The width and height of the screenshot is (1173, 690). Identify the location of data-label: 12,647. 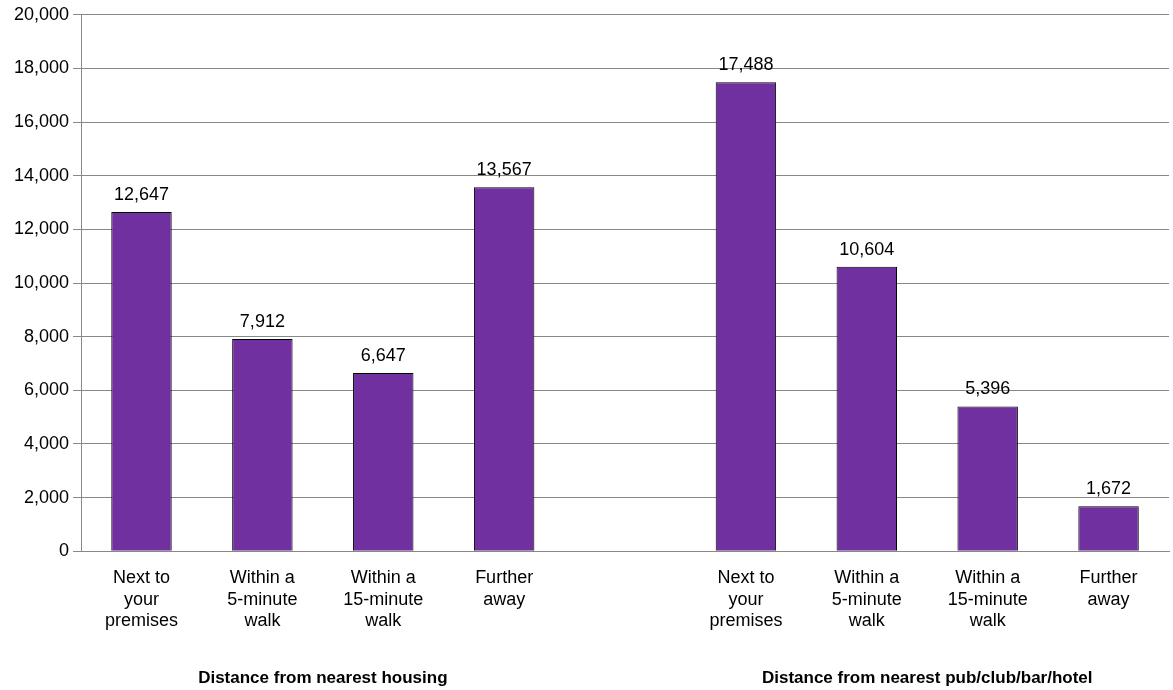
(141, 193).